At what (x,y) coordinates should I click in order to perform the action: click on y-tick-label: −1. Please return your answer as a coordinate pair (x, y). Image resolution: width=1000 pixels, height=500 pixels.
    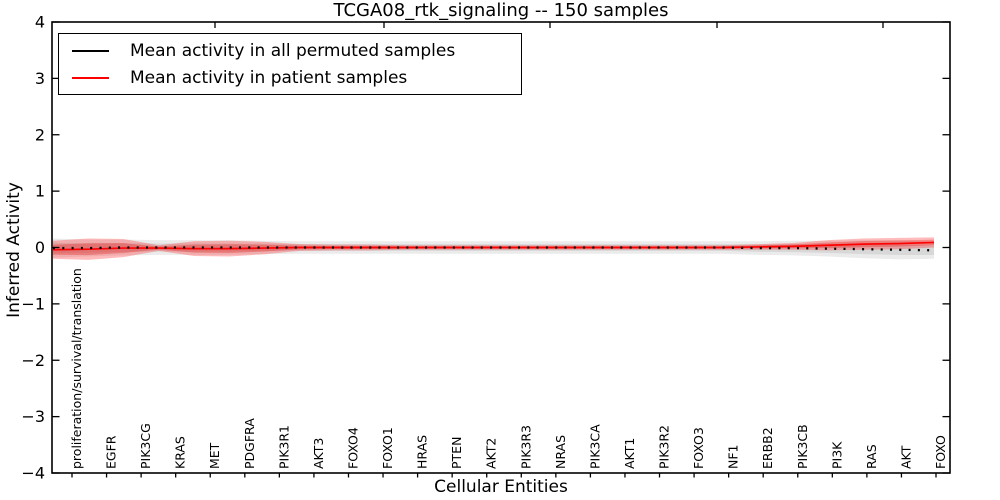
    Looking at the image, I should click on (33, 303).